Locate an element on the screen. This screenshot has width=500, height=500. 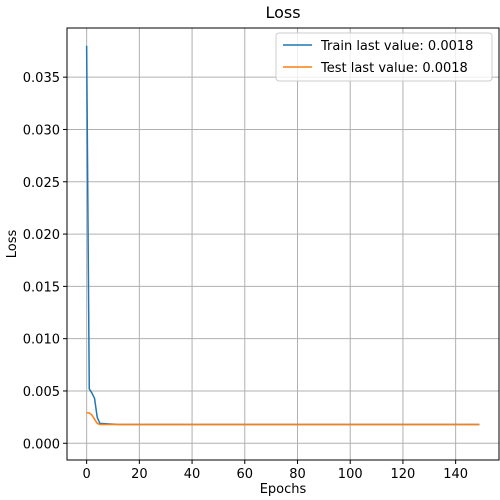
x-axis-title: Epochs is located at coordinates (283, 489).